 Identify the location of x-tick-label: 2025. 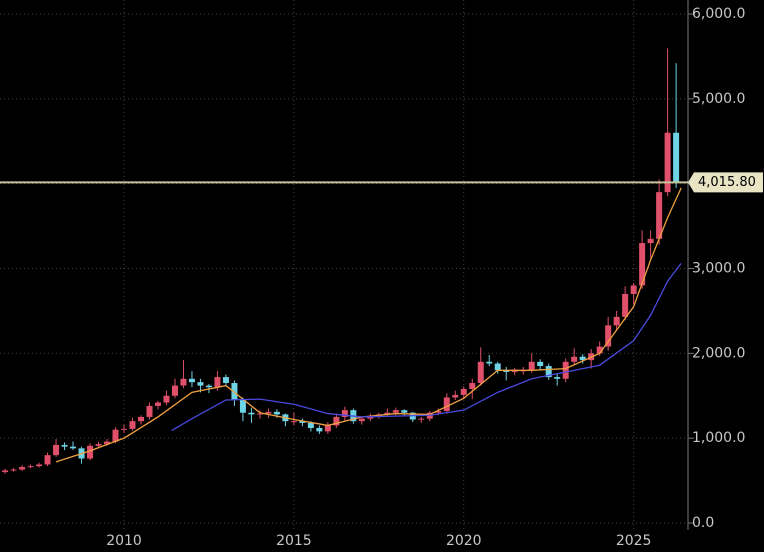
(634, 541).